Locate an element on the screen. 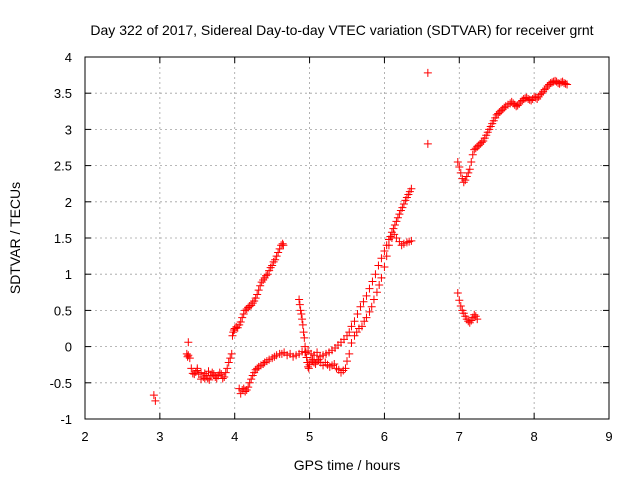  y-tick-label: 2 is located at coordinates (68, 202).